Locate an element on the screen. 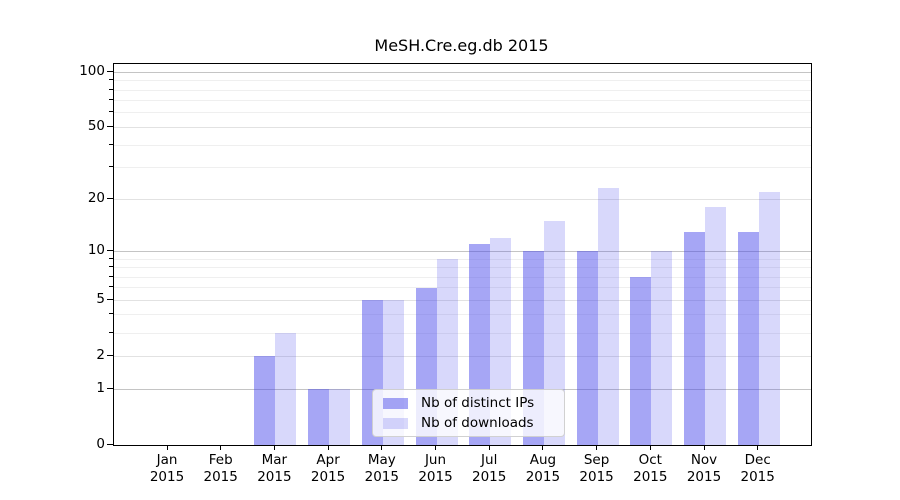 This screenshot has width=900, height=500. bar-nov-downloads is located at coordinates (715, 326).